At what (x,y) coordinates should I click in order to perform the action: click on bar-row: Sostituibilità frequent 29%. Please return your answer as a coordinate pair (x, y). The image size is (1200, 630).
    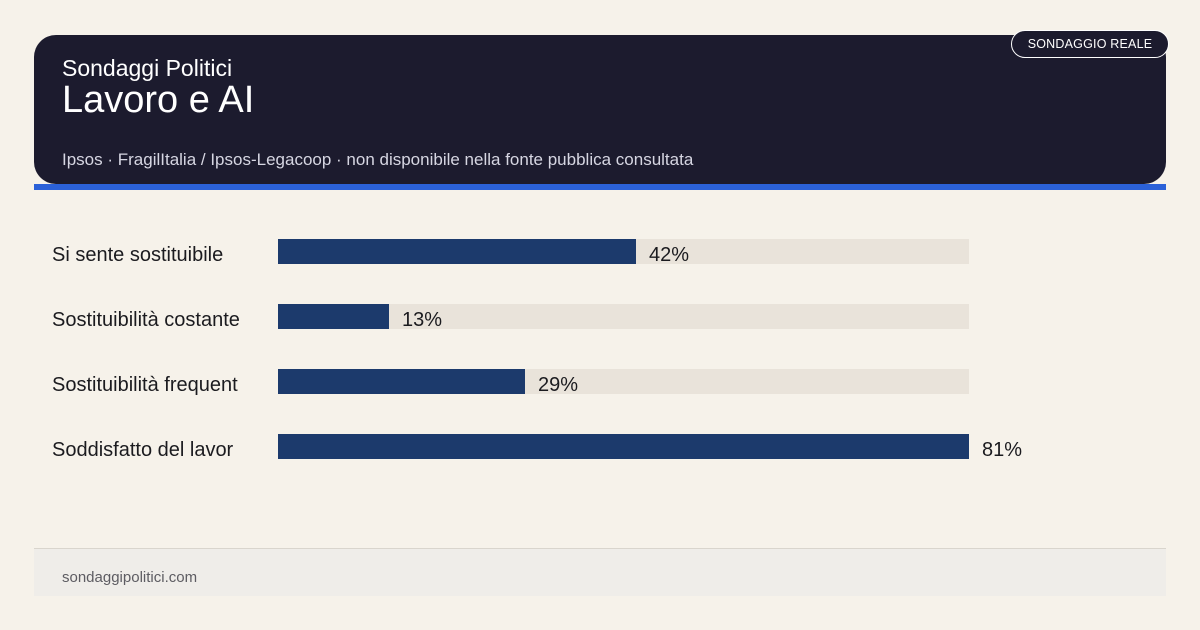
    Looking at the image, I should click on (552, 382).